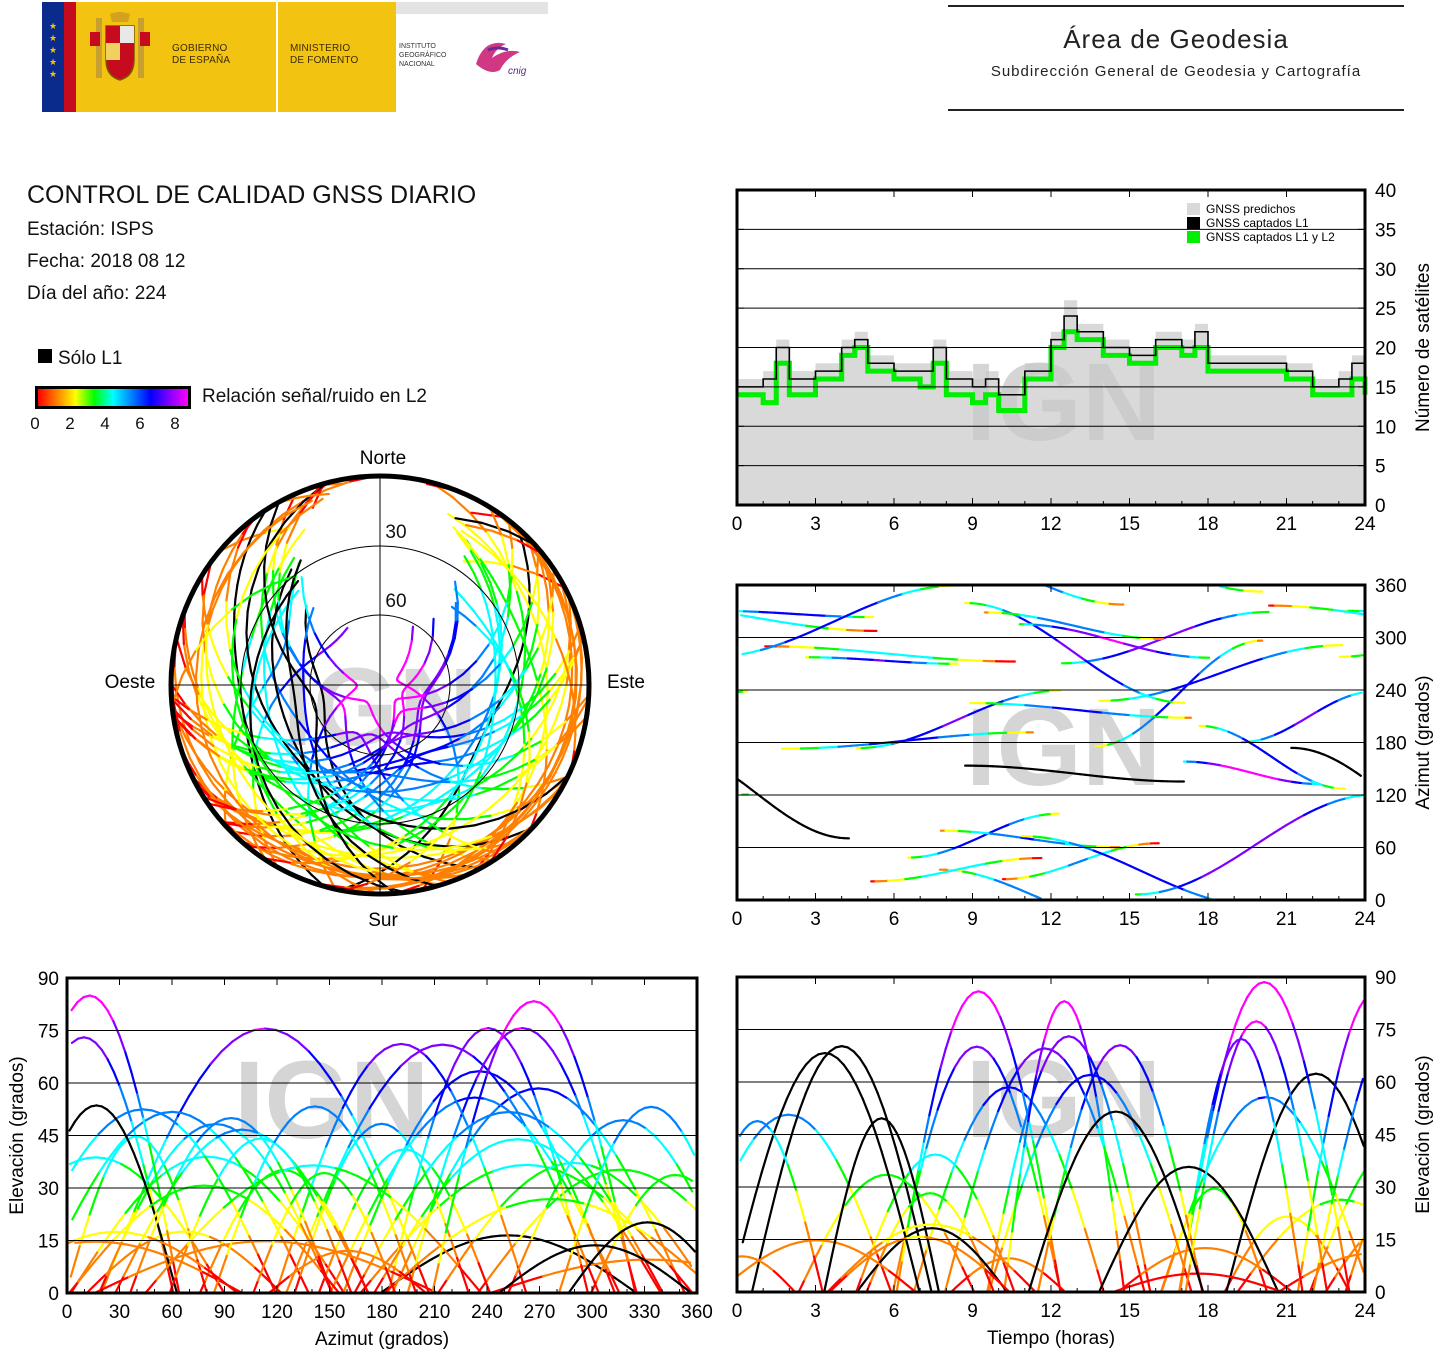 The width and height of the screenshot is (1445, 1350). Describe the element at coordinates (53, 1294) in the screenshot. I see `y-tick-label: 0` at that location.